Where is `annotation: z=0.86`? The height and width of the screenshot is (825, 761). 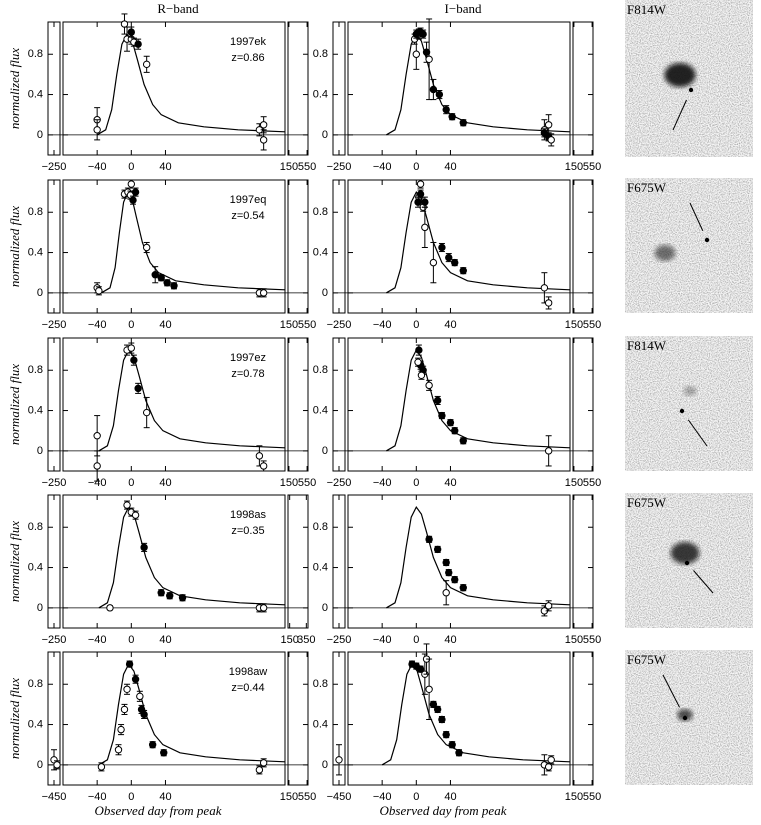
annotation: z=0.86 is located at coordinates (247, 58).